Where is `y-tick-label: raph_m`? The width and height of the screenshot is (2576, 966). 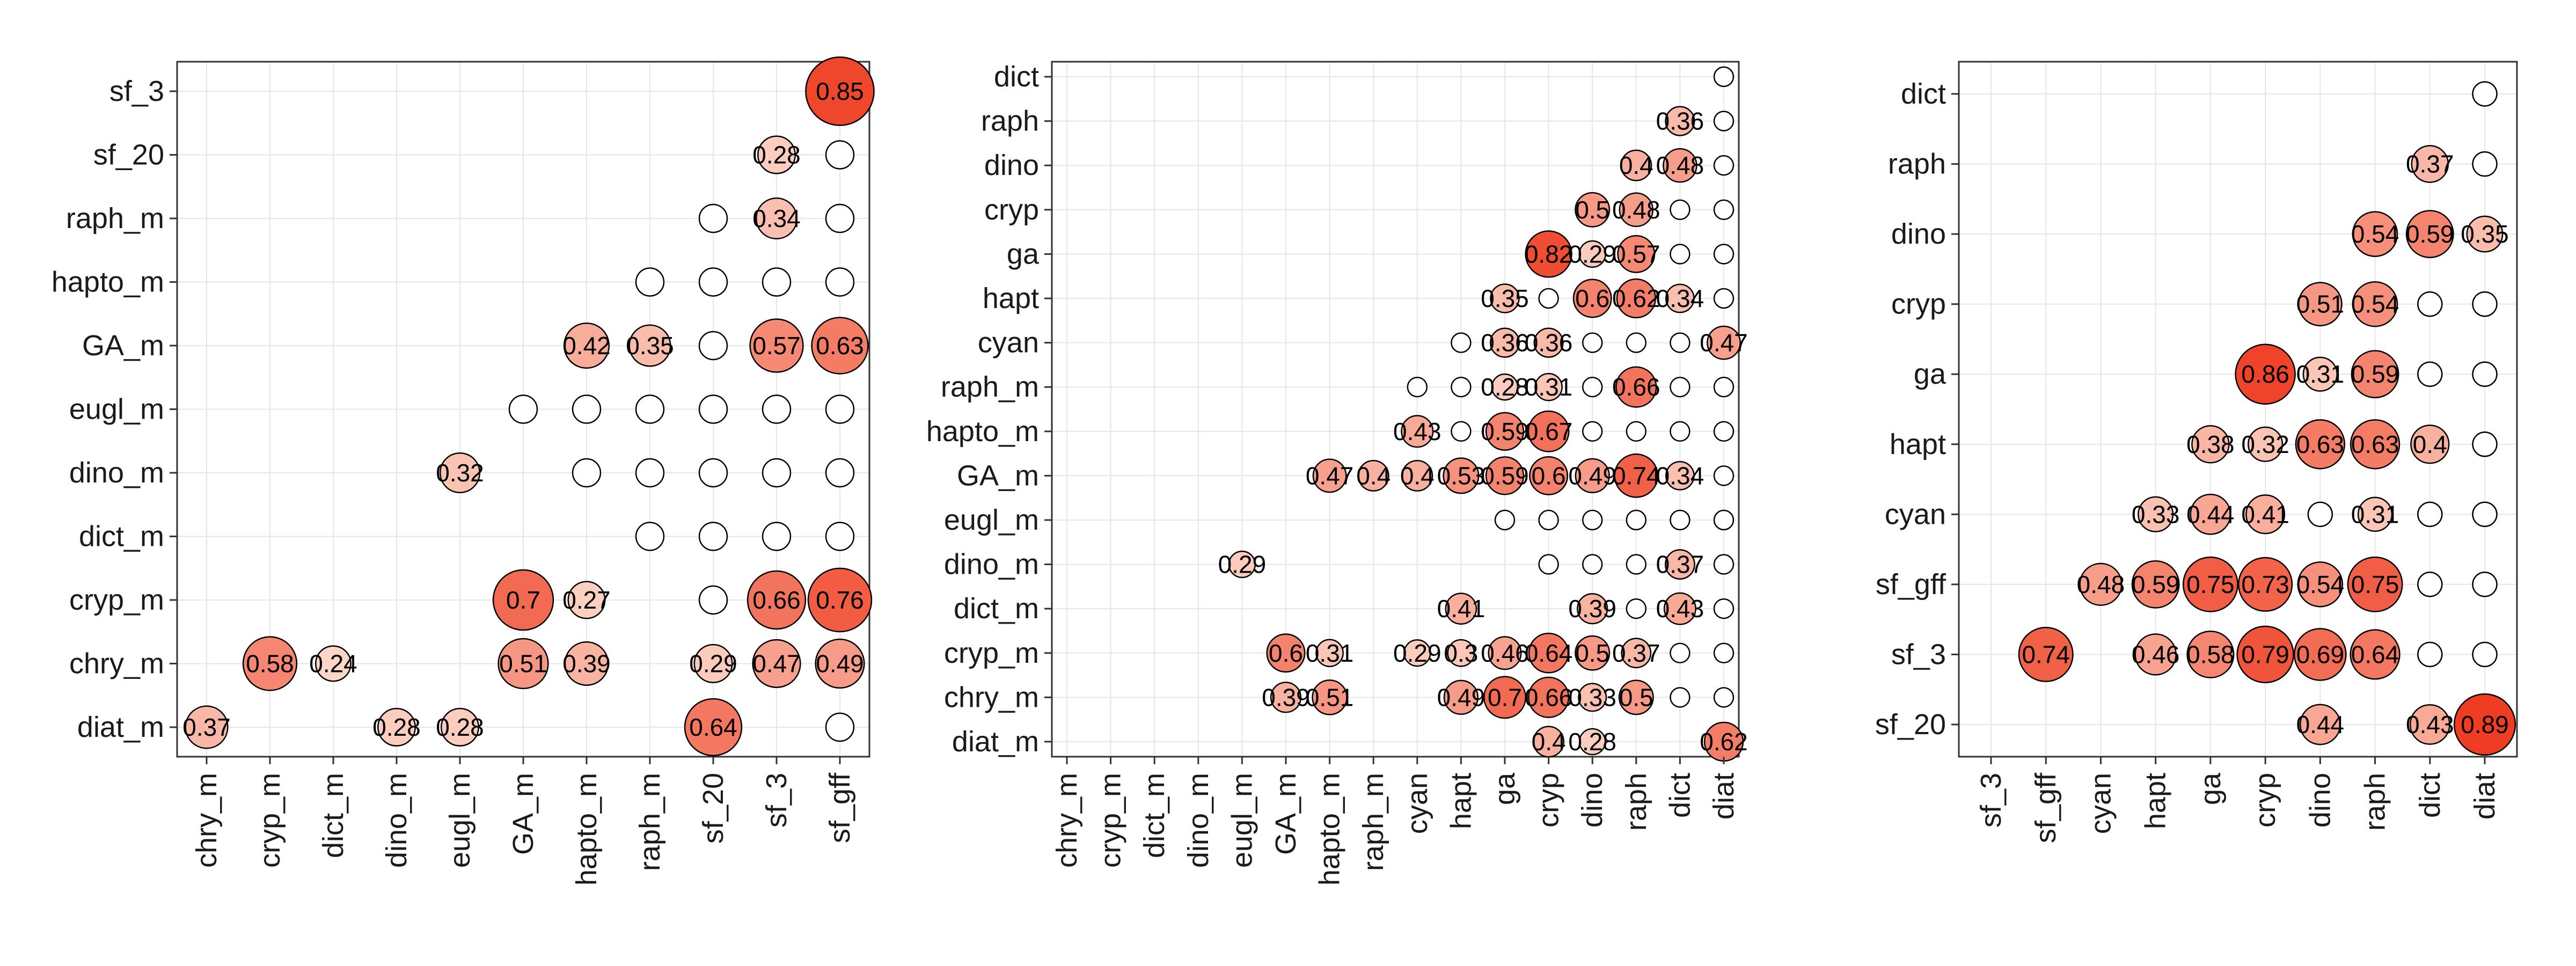 y-tick-label: raph_m is located at coordinates (990, 387).